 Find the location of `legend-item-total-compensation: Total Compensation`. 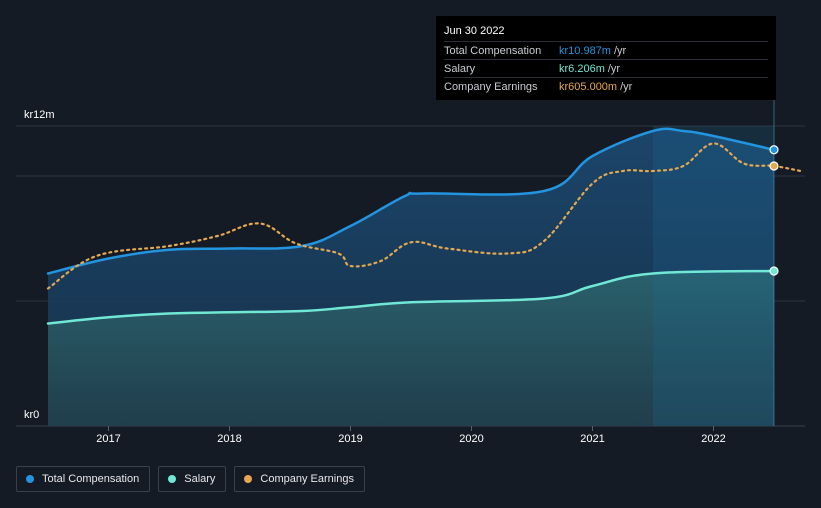

legend-item-total-compensation: Total Compensation is located at coordinates (83, 479).